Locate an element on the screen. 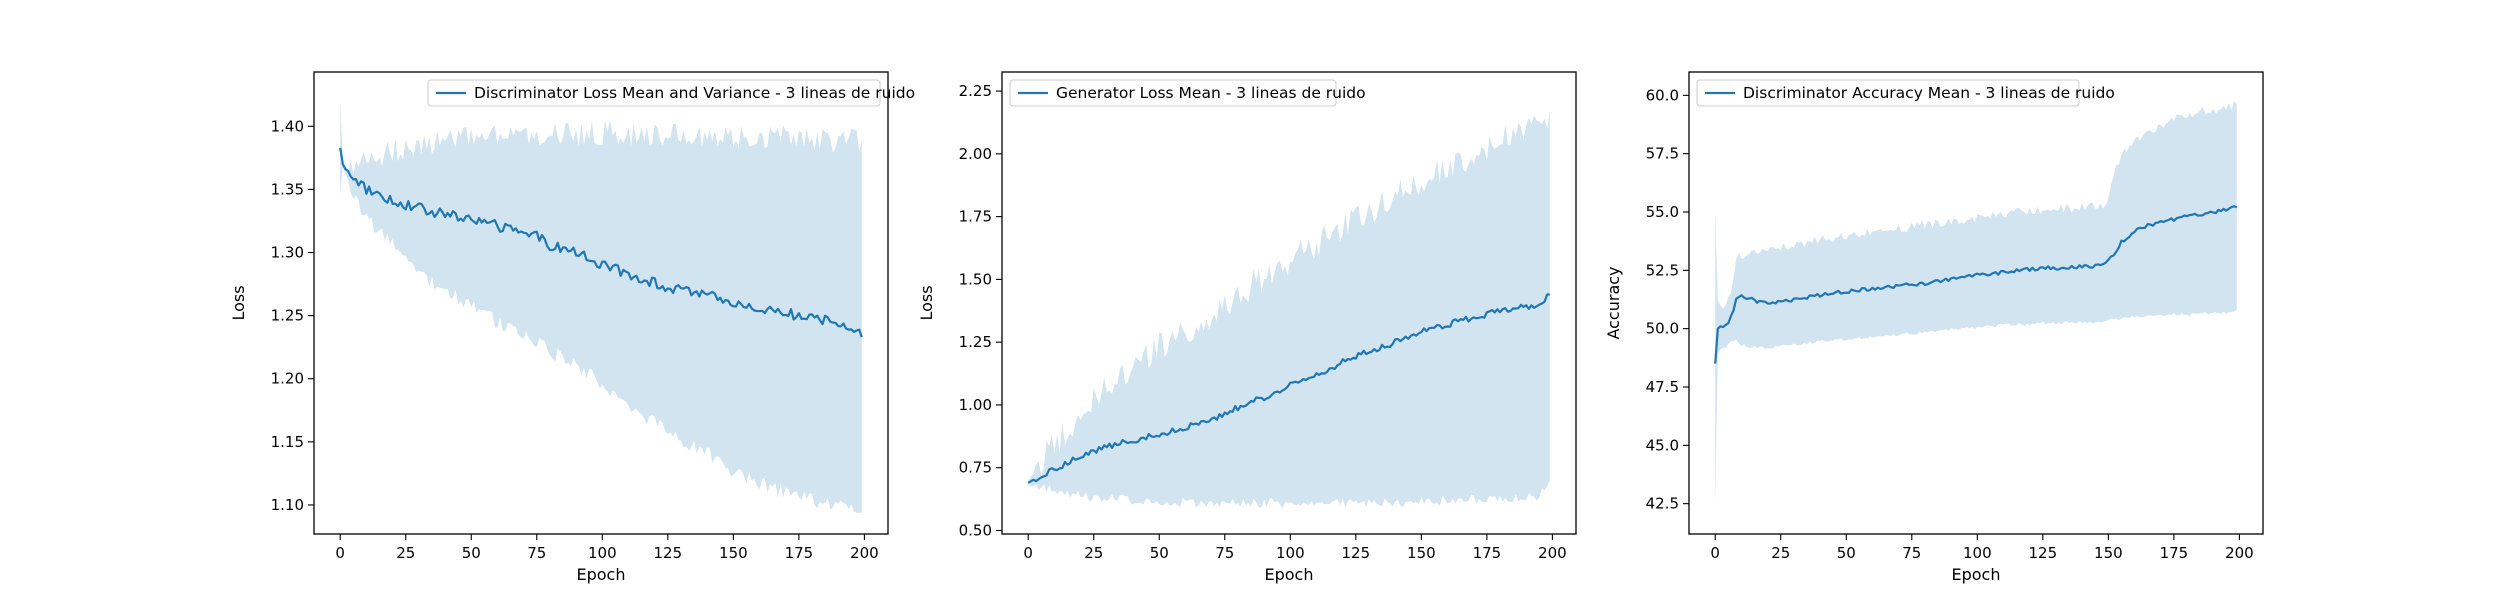 Image resolution: width=2500 pixels, height=600 pixels. y-tick-label: 1.30 is located at coordinates (287, 253).